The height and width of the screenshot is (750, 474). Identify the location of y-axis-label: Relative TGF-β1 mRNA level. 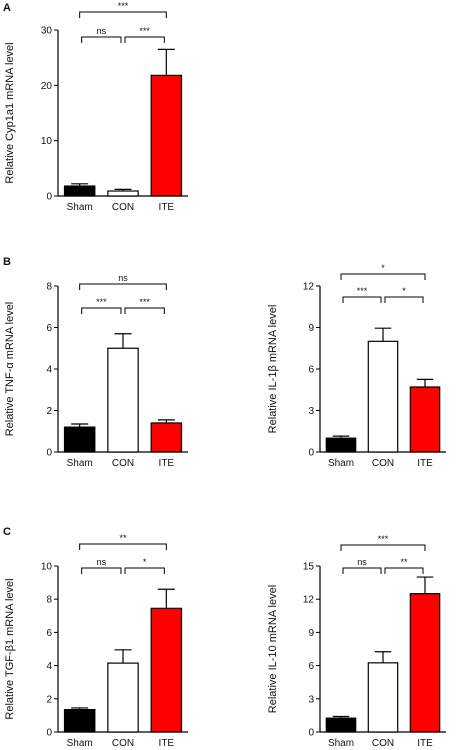
(10, 648).